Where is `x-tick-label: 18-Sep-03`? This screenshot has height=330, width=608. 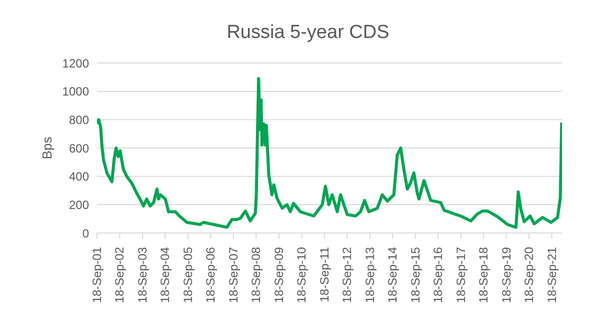 x-tick-label: 18-Sep-03 is located at coordinates (142, 275).